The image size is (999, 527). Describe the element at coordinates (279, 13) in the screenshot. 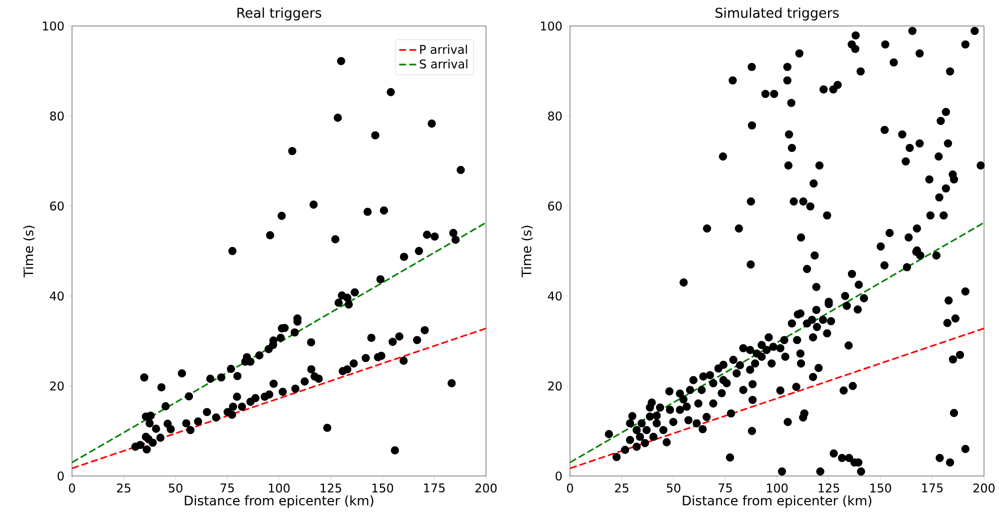

I see `chart-title: Real triggers` at that location.